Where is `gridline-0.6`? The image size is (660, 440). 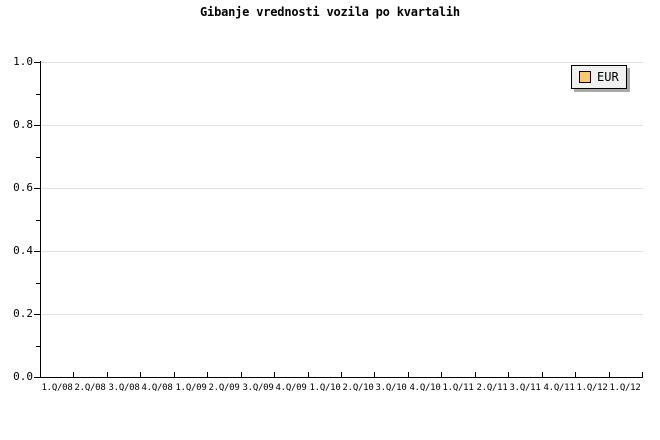 gridline-0.6 is located at coordinates (342, 188).